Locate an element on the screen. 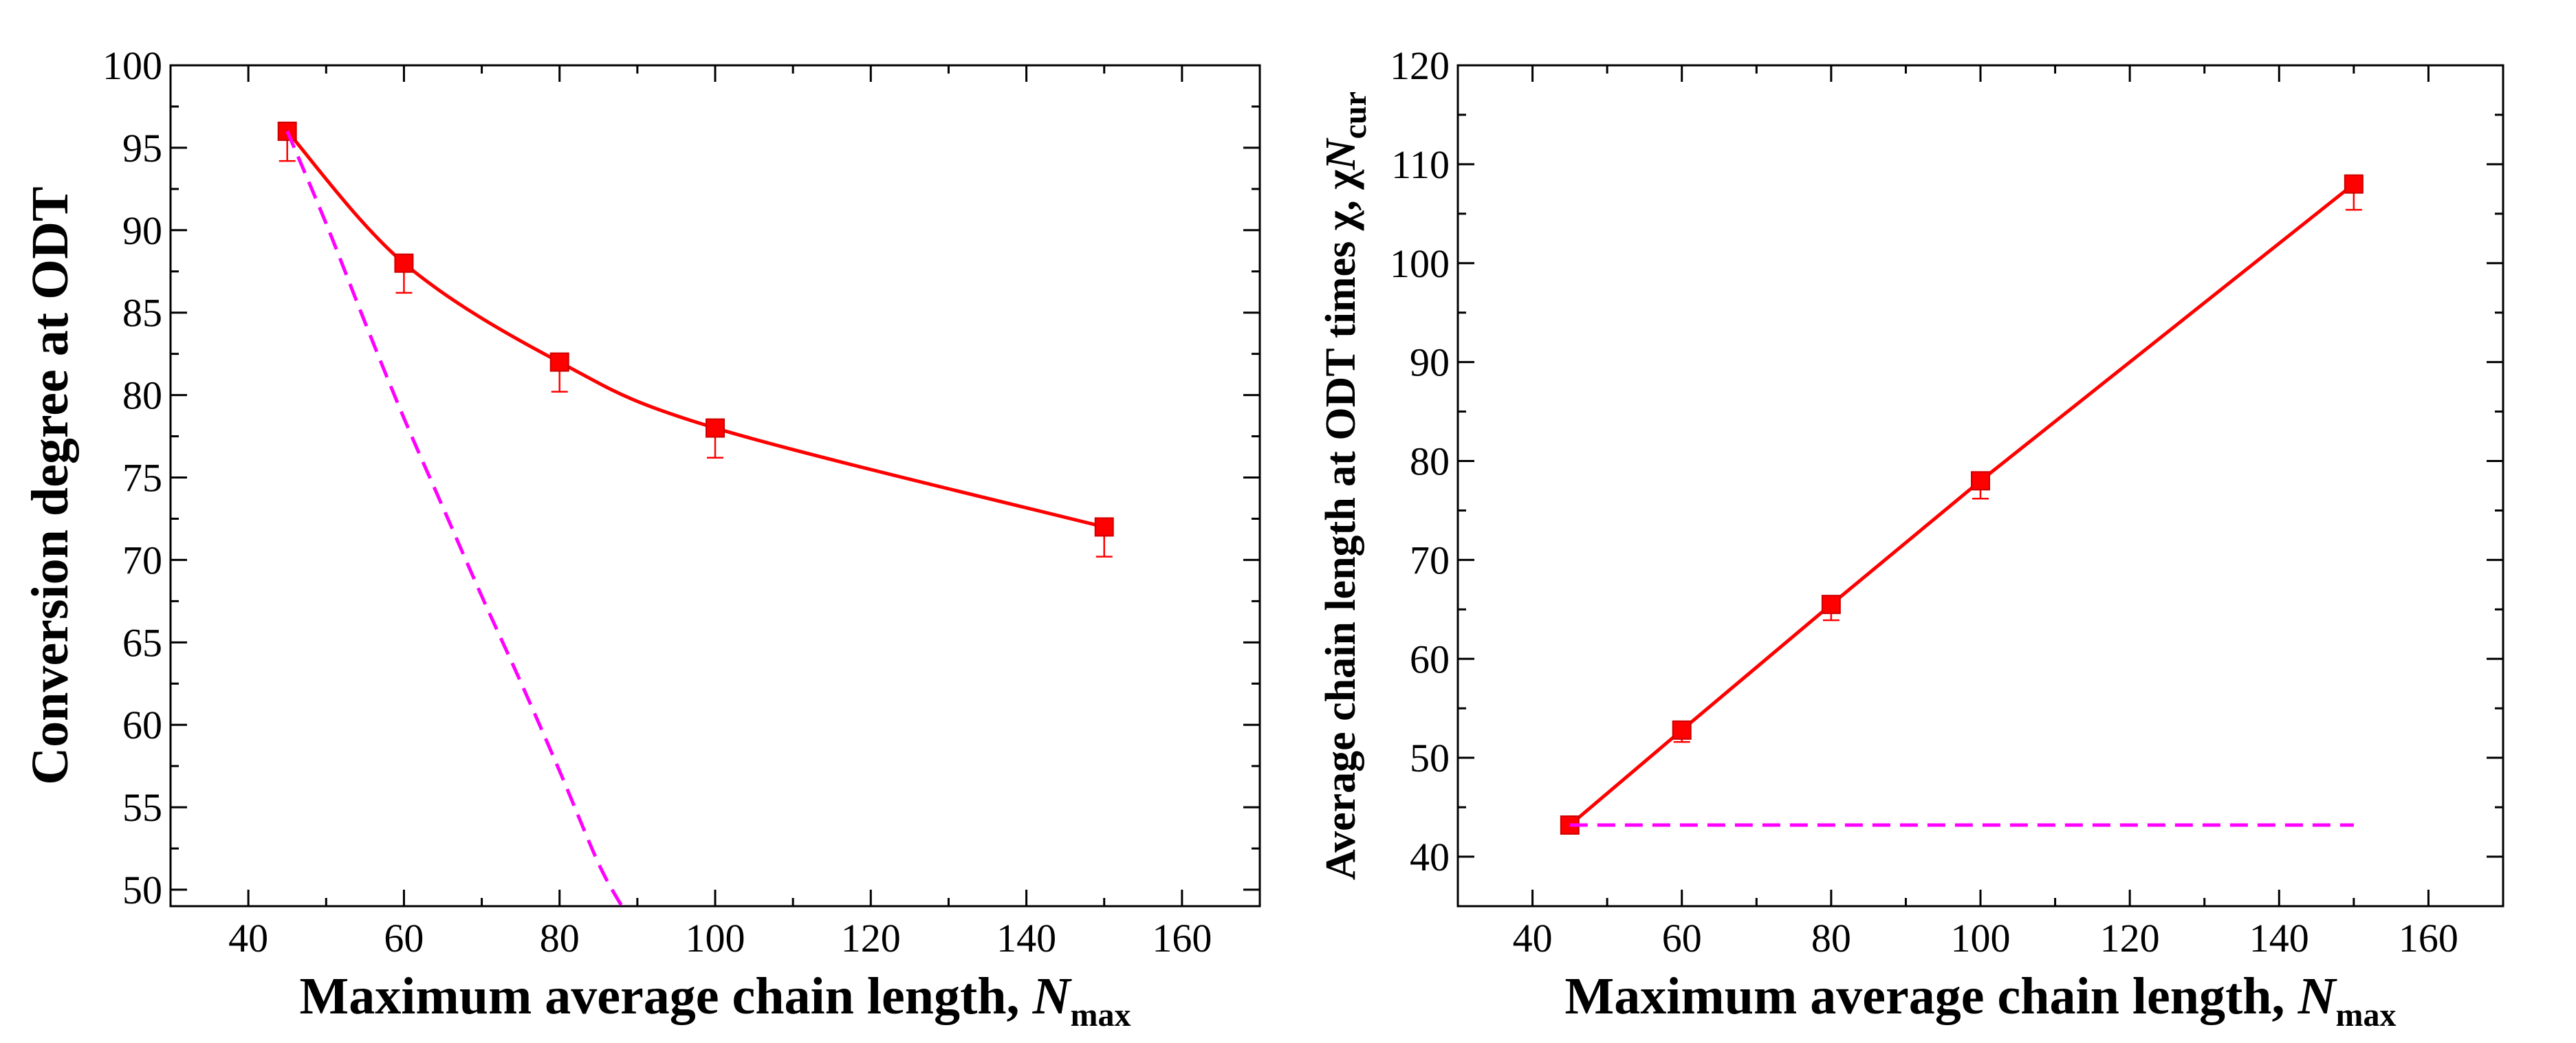  y-tick-label: 120 is located at coordinates (1420, 65).